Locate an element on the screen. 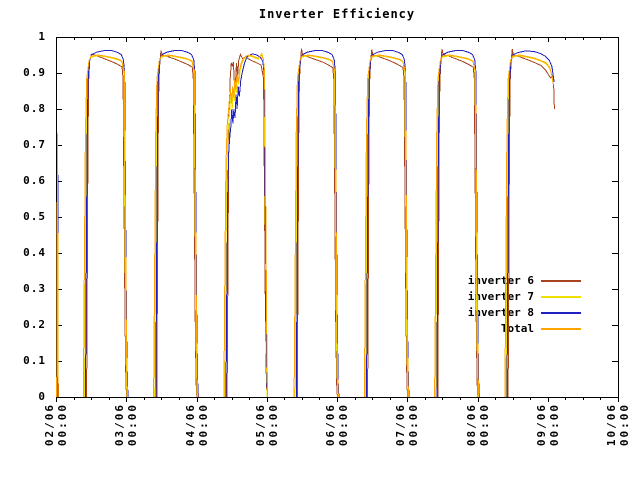 This screenshot has height=480, width=640. legend-item: inverter 6 is located at coordinates (490, 281).